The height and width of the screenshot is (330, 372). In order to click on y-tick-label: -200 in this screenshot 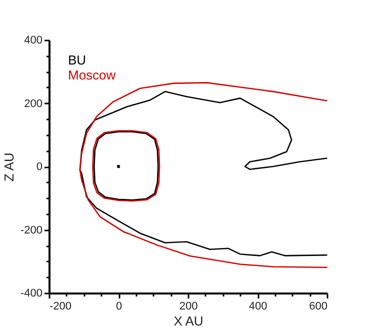, I will do `click(31, 230)`.